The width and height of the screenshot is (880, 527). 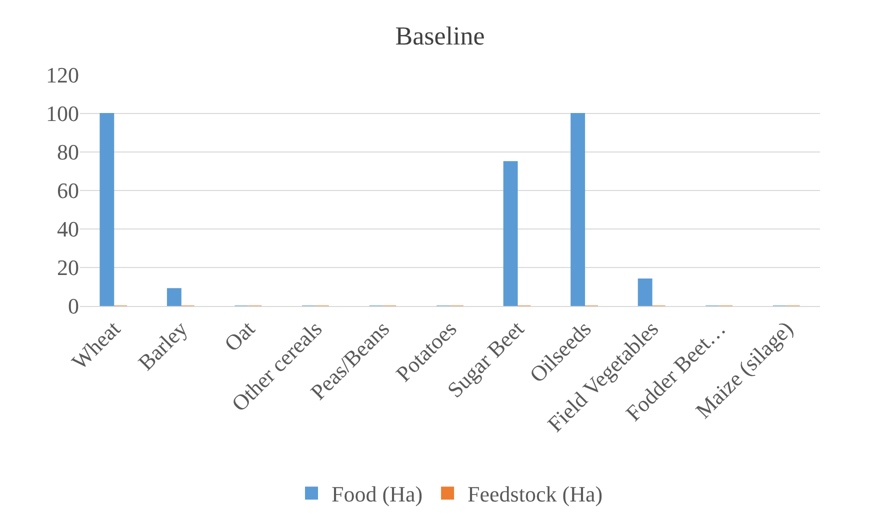 What do you see at coordinates (239, 336) in the screenshot?
I see `x-tick-label: Oat` at bounding box center [239, 336].